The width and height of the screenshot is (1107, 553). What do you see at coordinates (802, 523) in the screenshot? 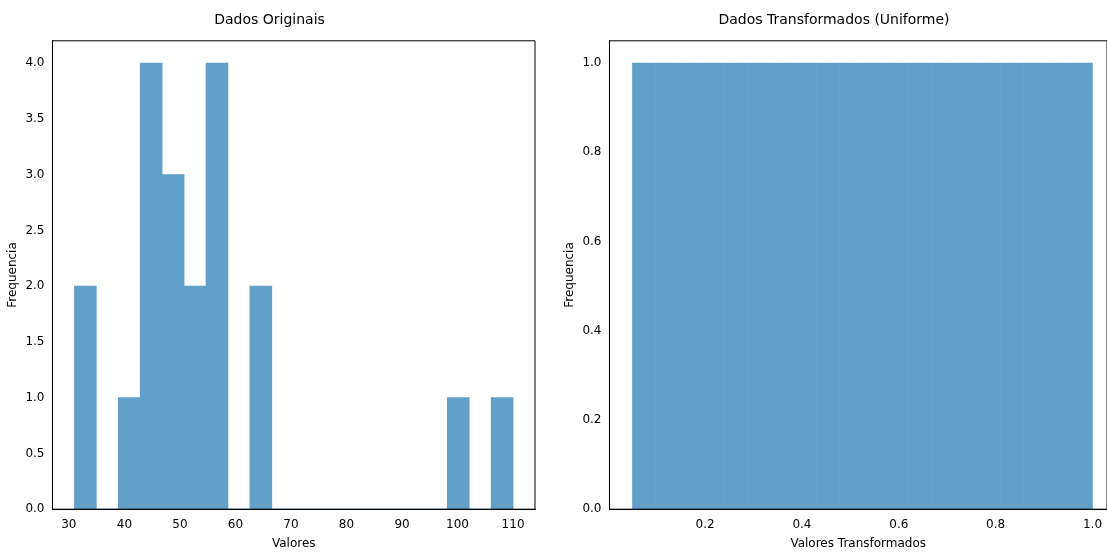
I see `x-tick-label: 0.4` at bounding box center [802, 523].